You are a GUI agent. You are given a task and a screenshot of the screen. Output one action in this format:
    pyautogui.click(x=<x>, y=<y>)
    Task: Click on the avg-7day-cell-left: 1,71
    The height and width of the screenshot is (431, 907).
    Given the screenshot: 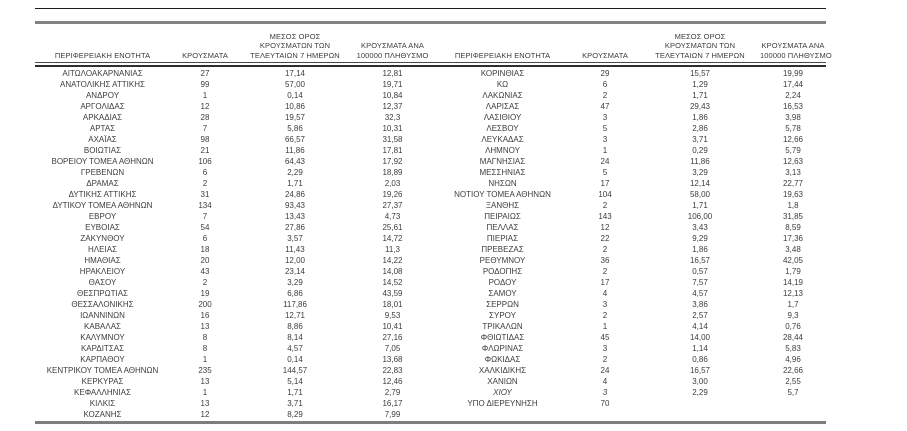 What is the action you would take?
    pyautogui.click(x=295, y=392)
    